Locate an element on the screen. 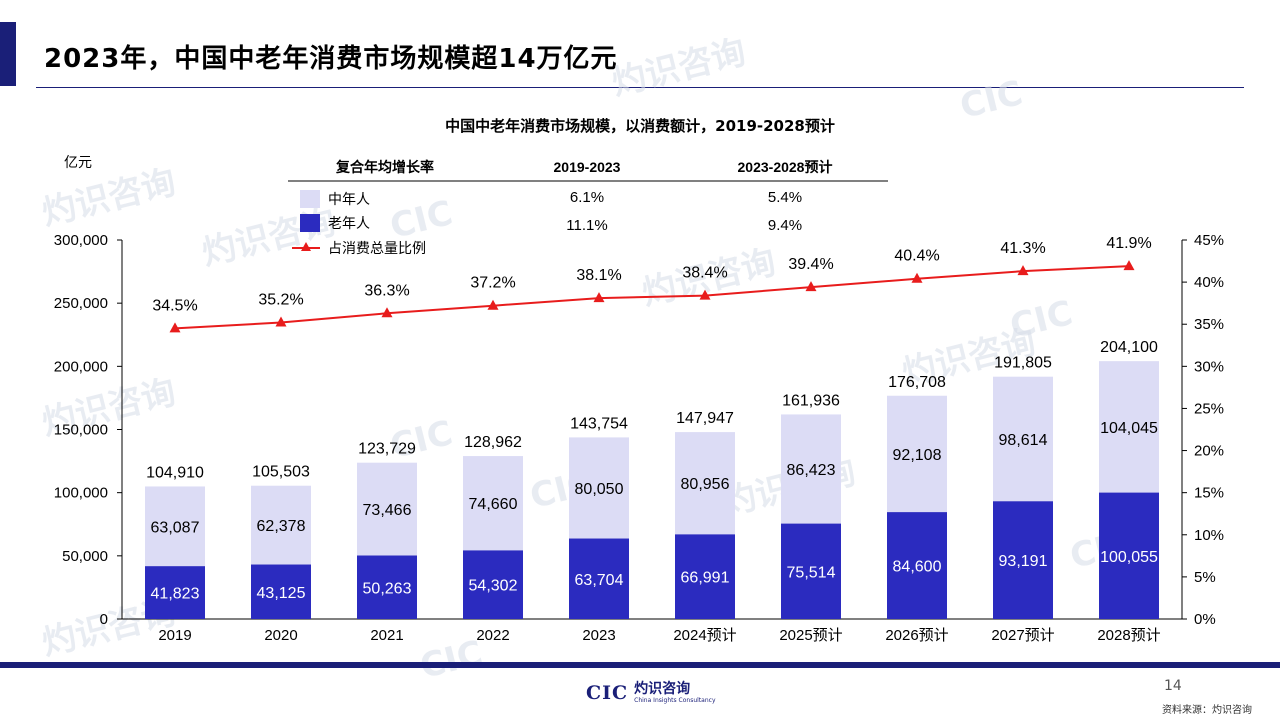 This screenshot has height=720, width=1280. legend-swatch-middle-aged is located at coordinates (310, 199).